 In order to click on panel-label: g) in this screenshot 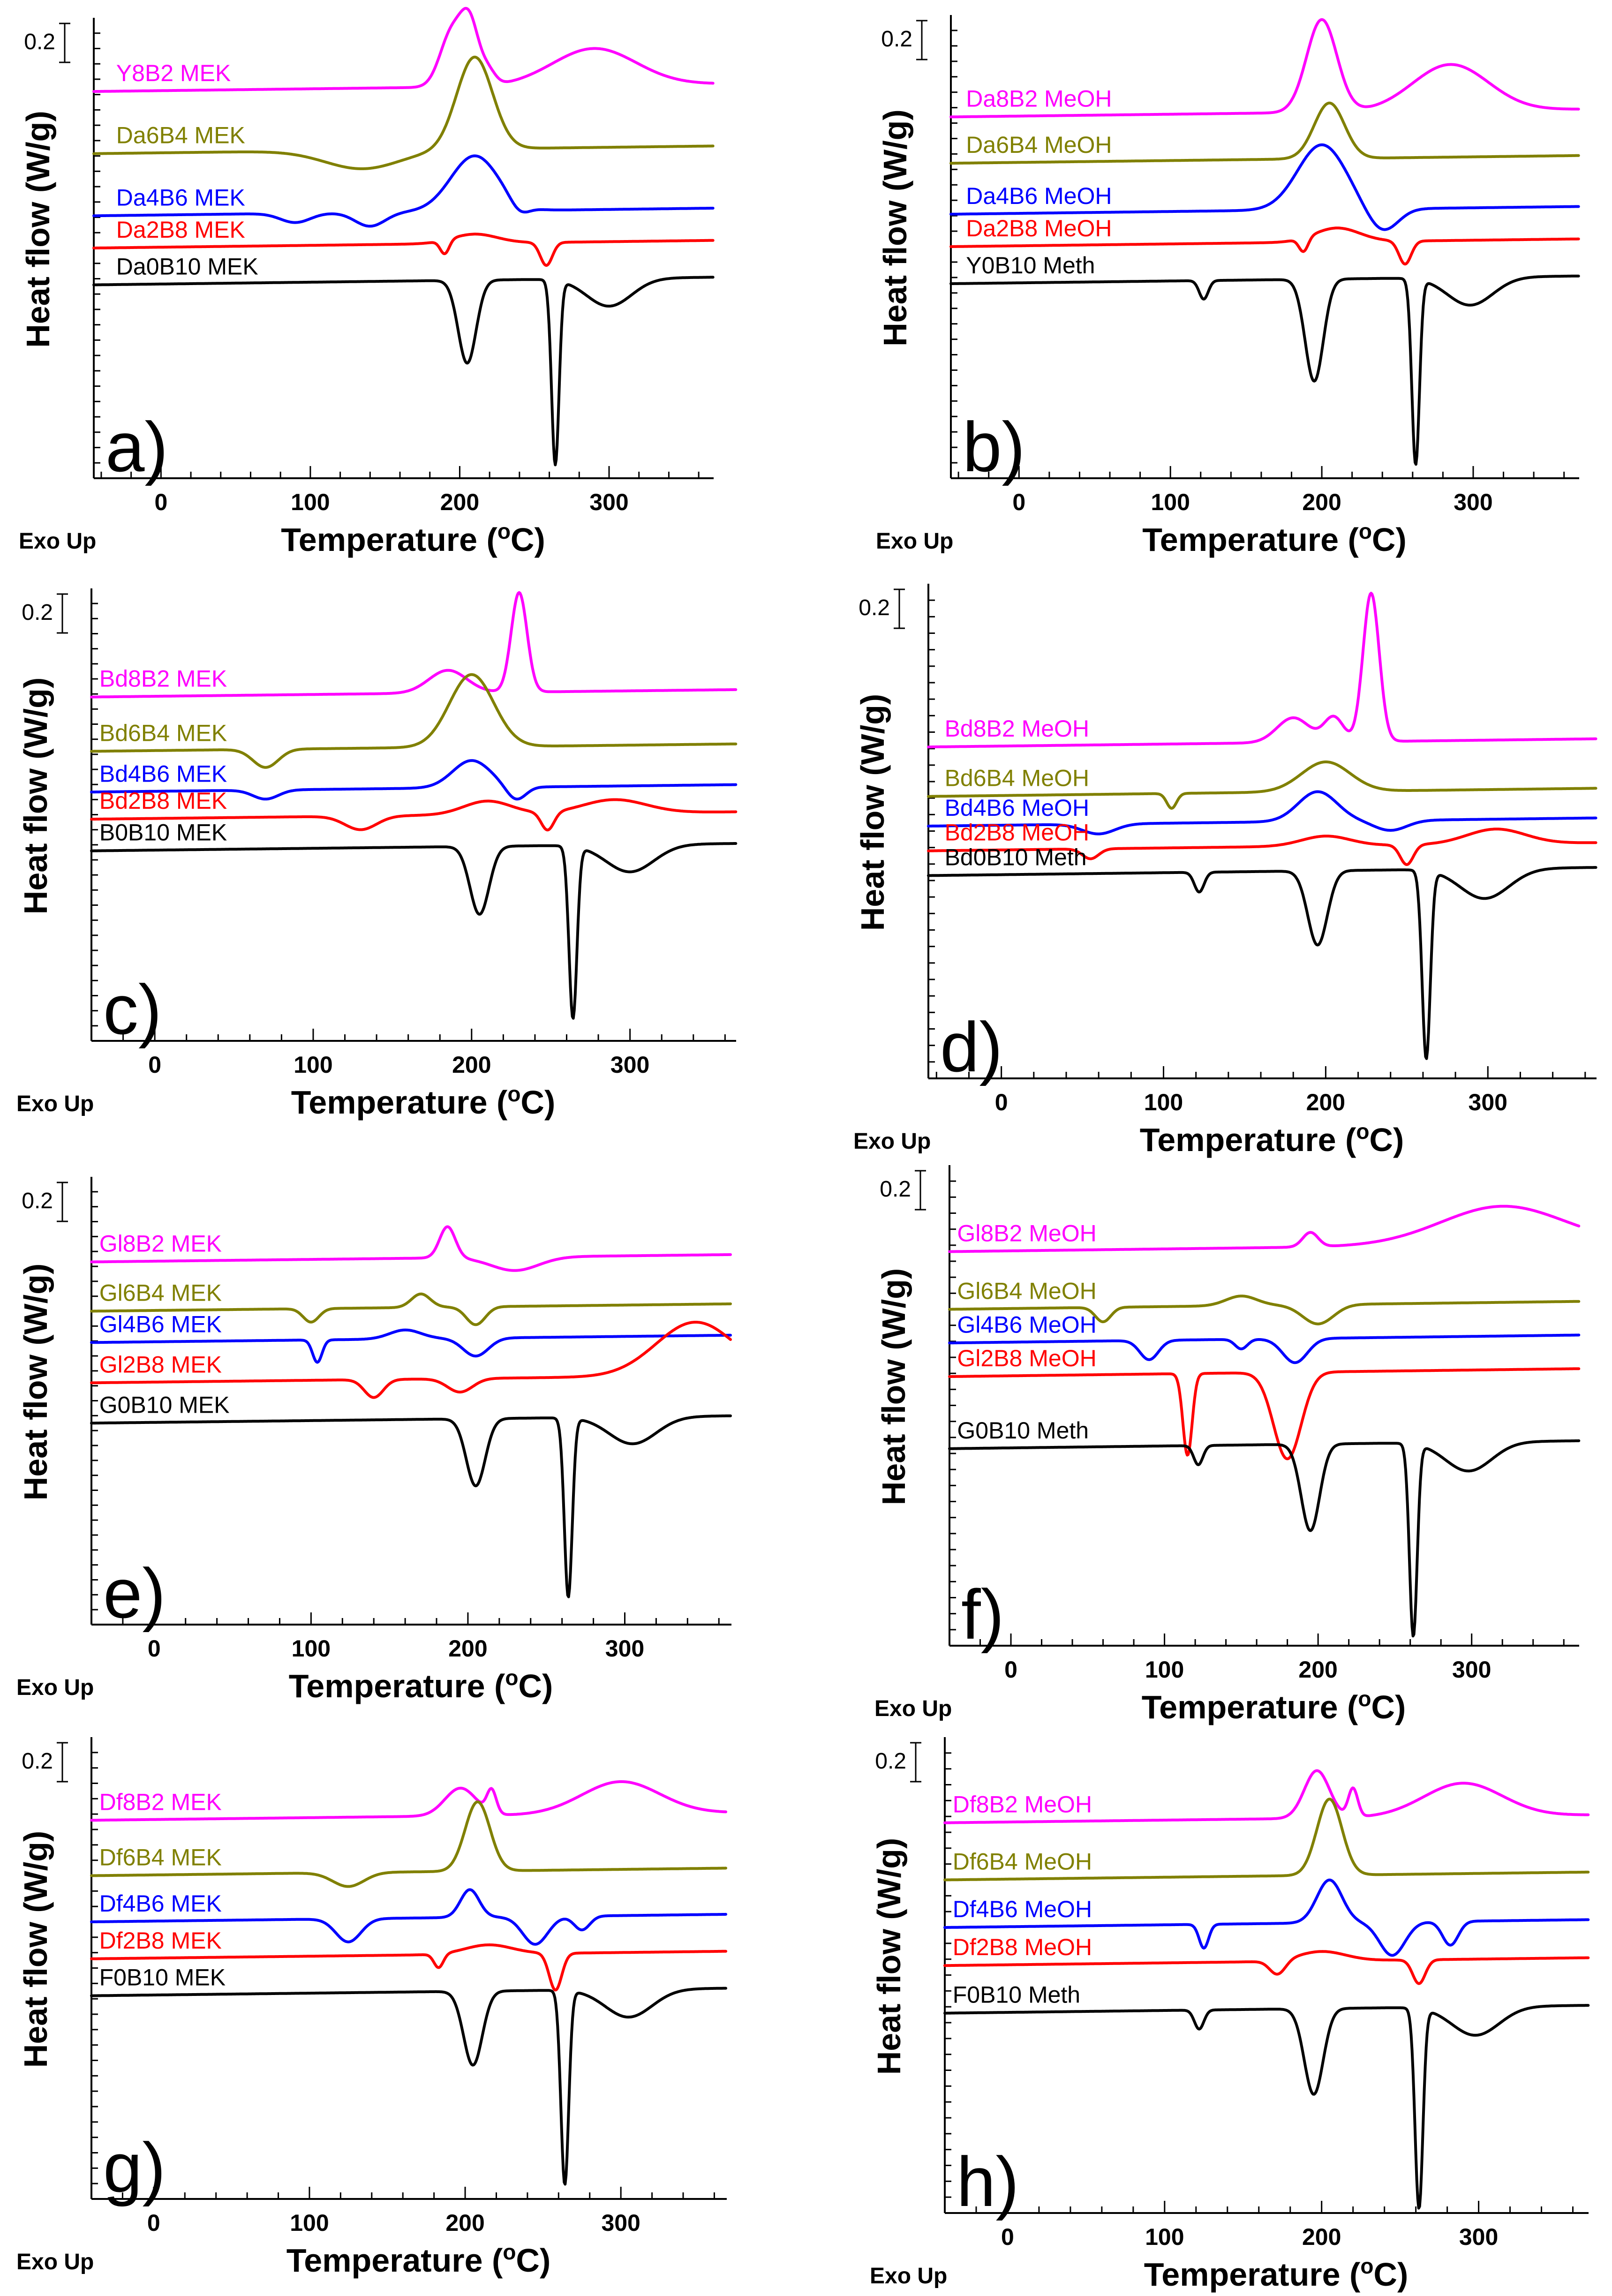, I will do `click(135, 2167)`.